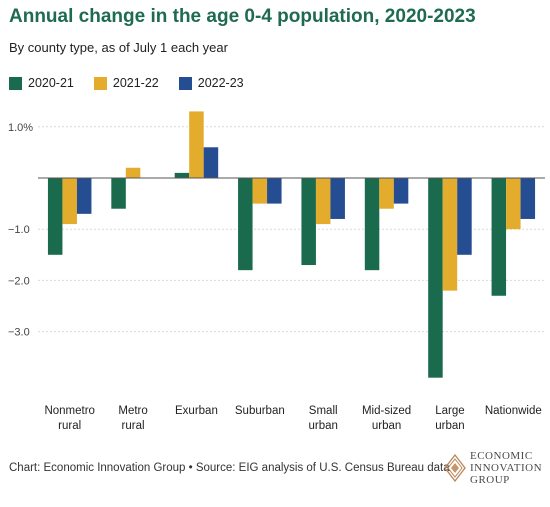 Image resolution: width=550 pixels, height=507 pixels. I want to click on eig-logo: ECONOMIC INNOVATION GROUP, so click(493, 468).